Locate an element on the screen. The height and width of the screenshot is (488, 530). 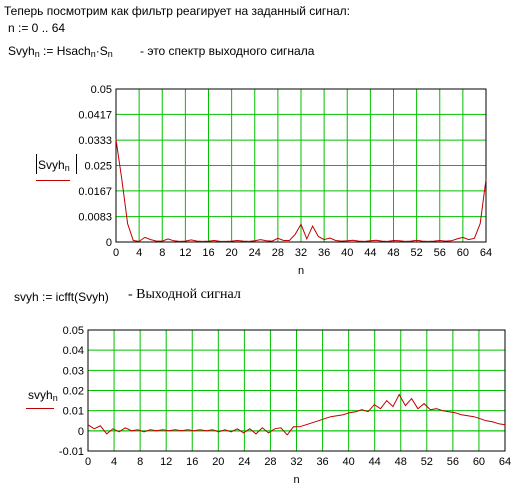
chart2-ylabel: svyhn is located at coordinates (43, 396).